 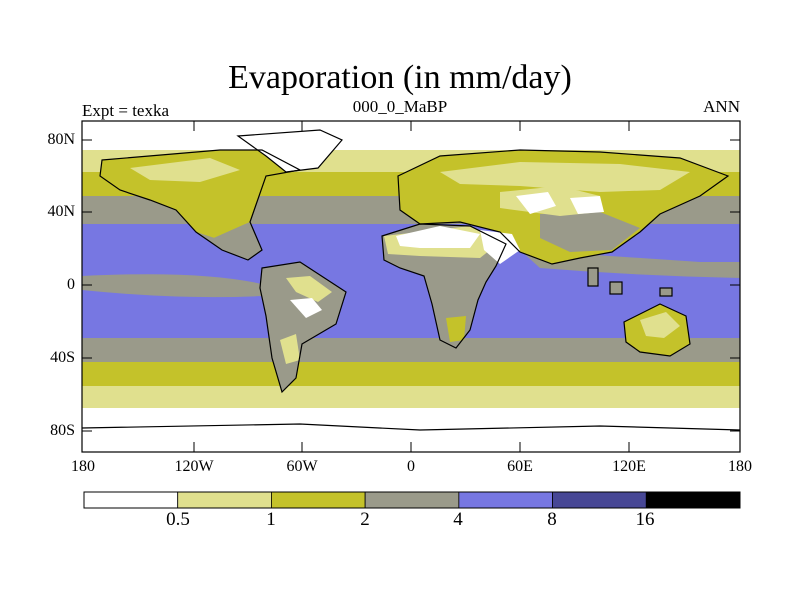 I want to click on coast-south-america, so click(x=303, y=327).